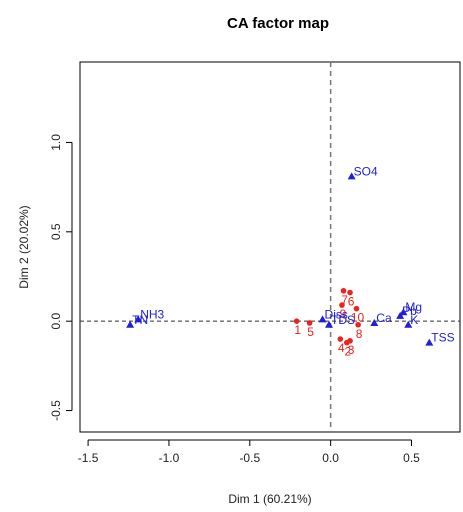 This screenshot has height=512, width=463. I want to click on column-point-label: Mg, so click(413, 307).